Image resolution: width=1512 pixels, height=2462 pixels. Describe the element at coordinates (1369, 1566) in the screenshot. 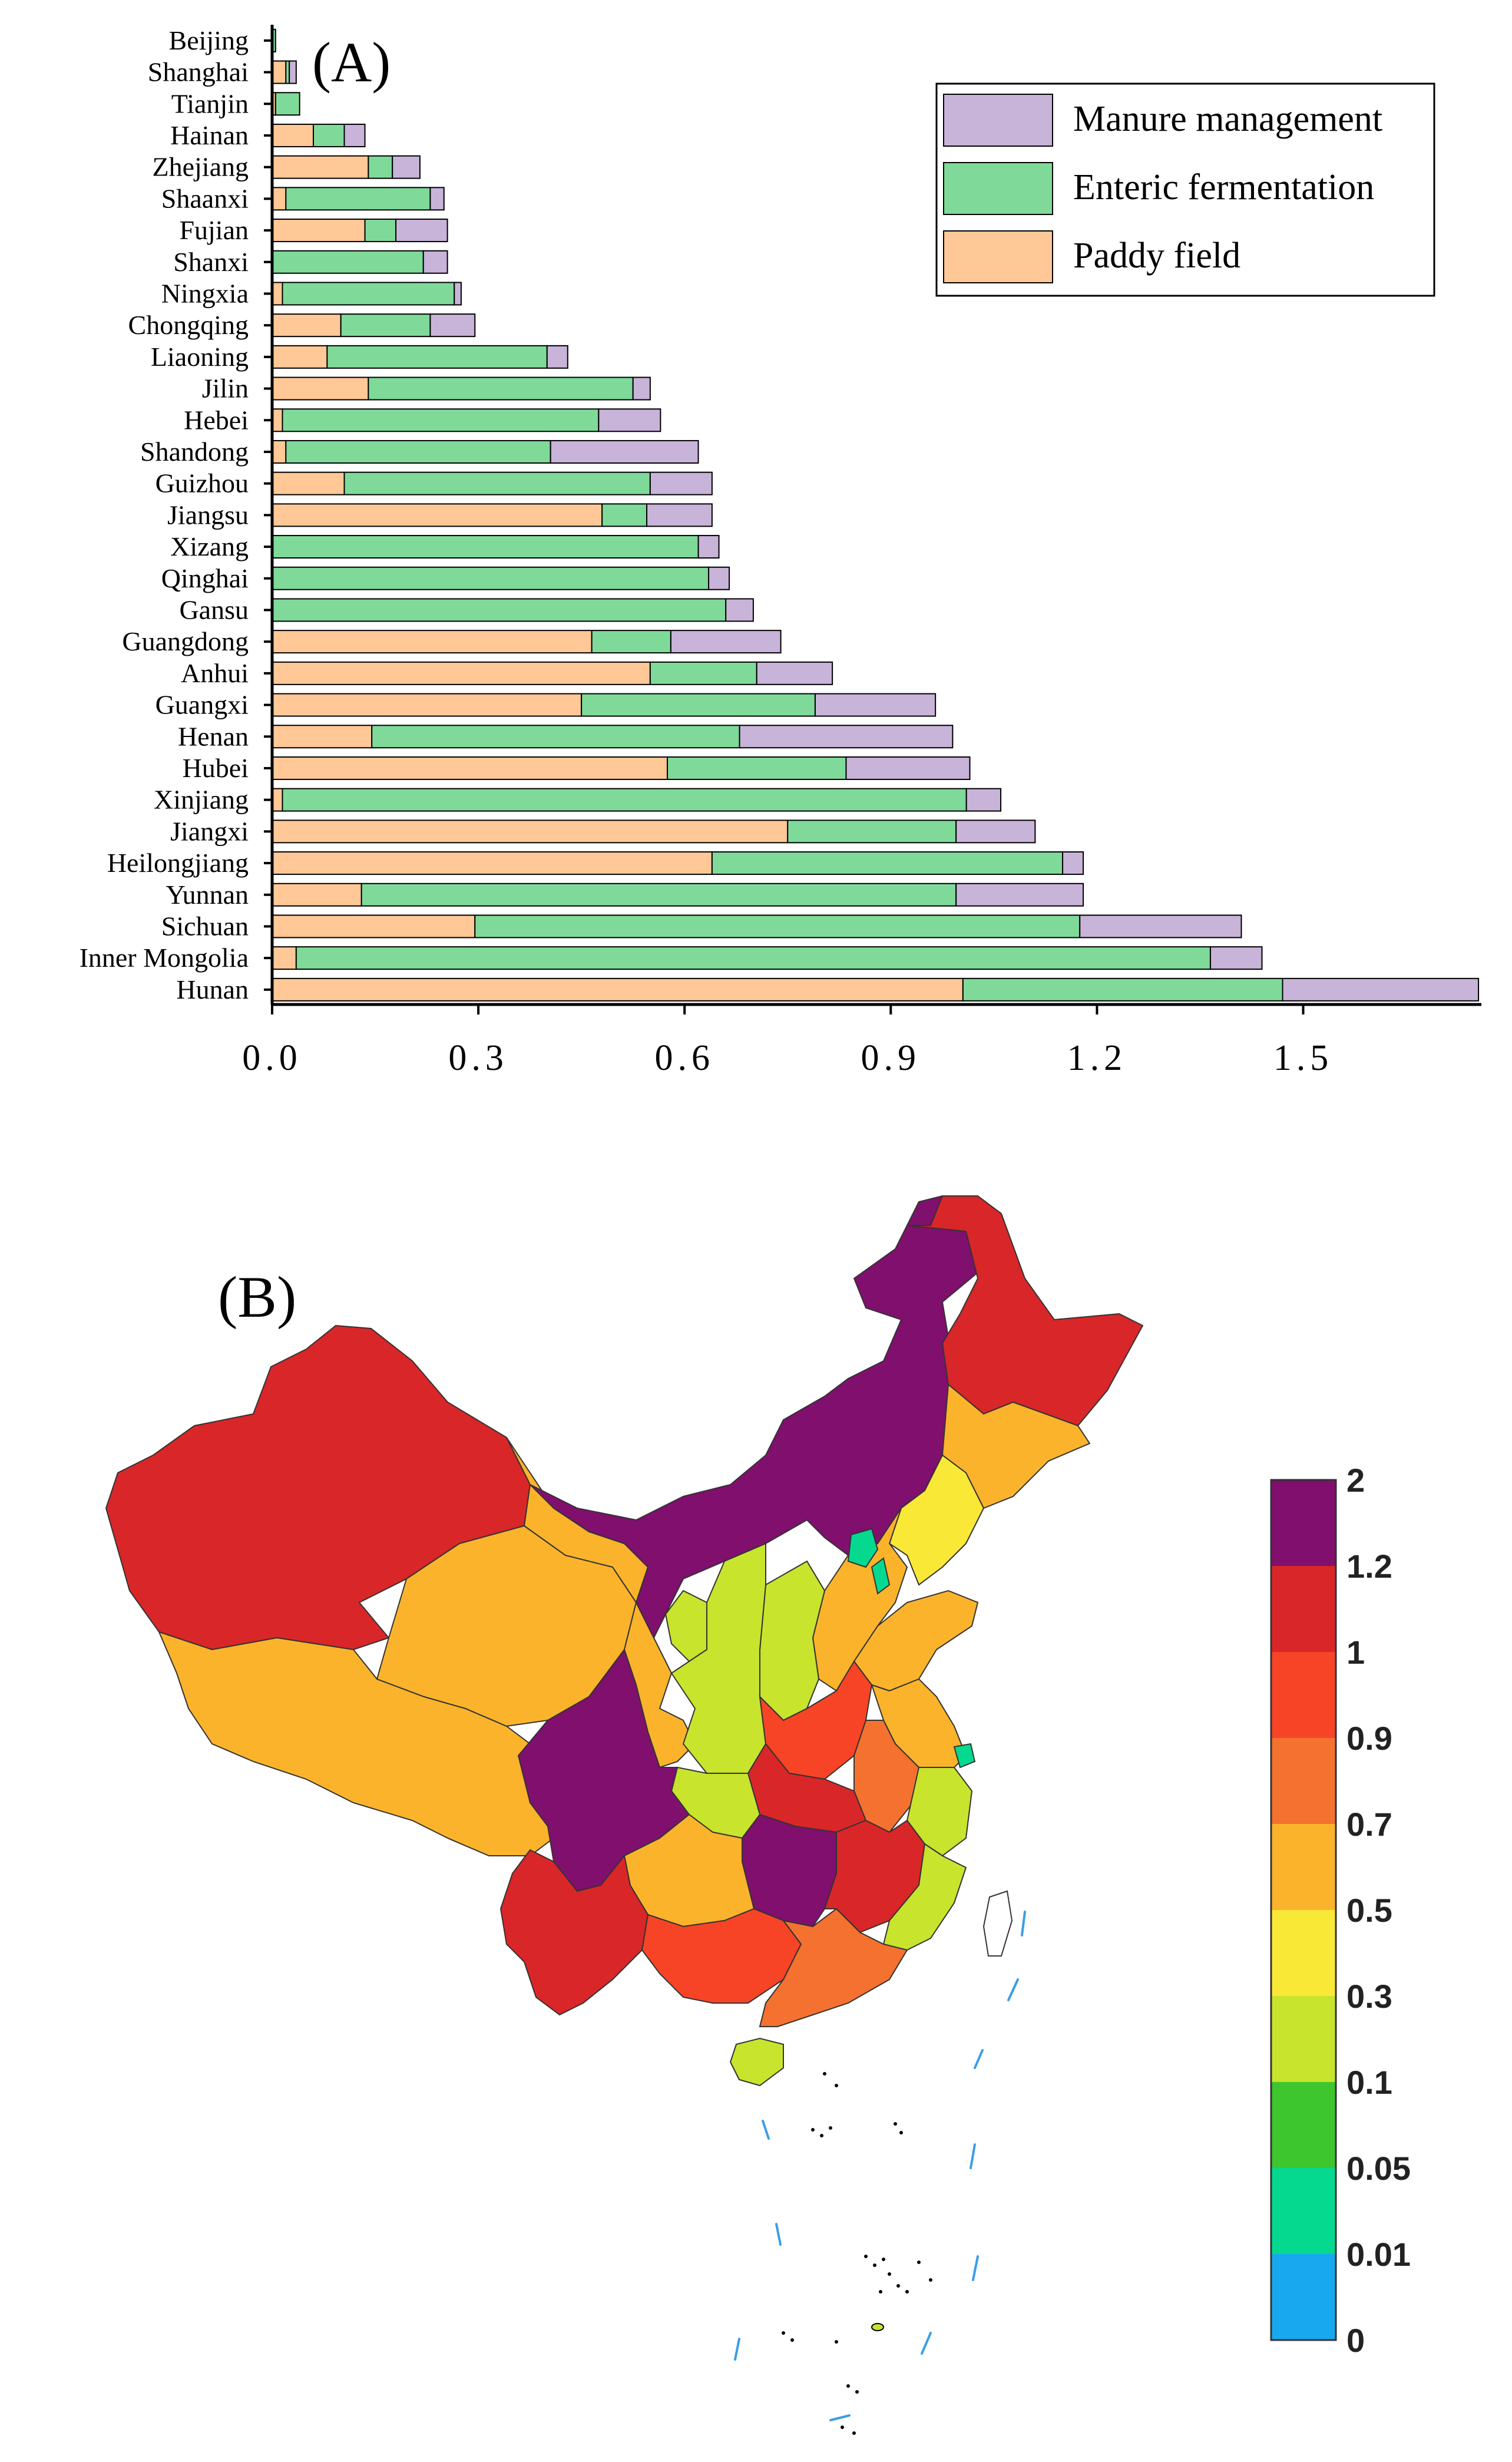

I see `colorbar-tick-label: 1.2` at that location.